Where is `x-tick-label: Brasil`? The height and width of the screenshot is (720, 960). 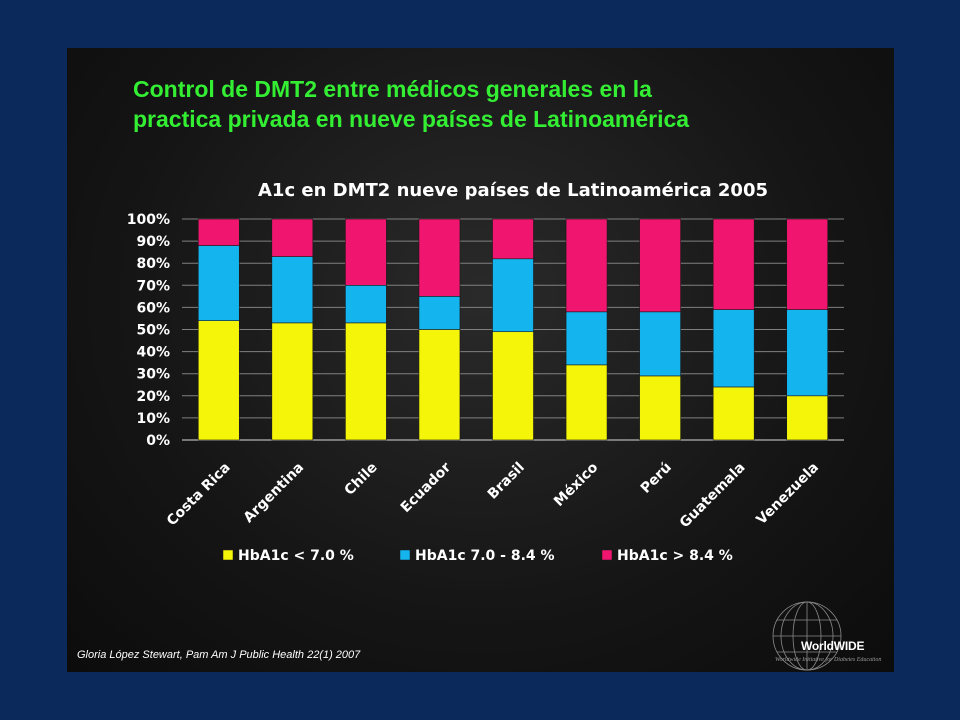
x-tick-label: Brasil is located at coordinates (506, 481).